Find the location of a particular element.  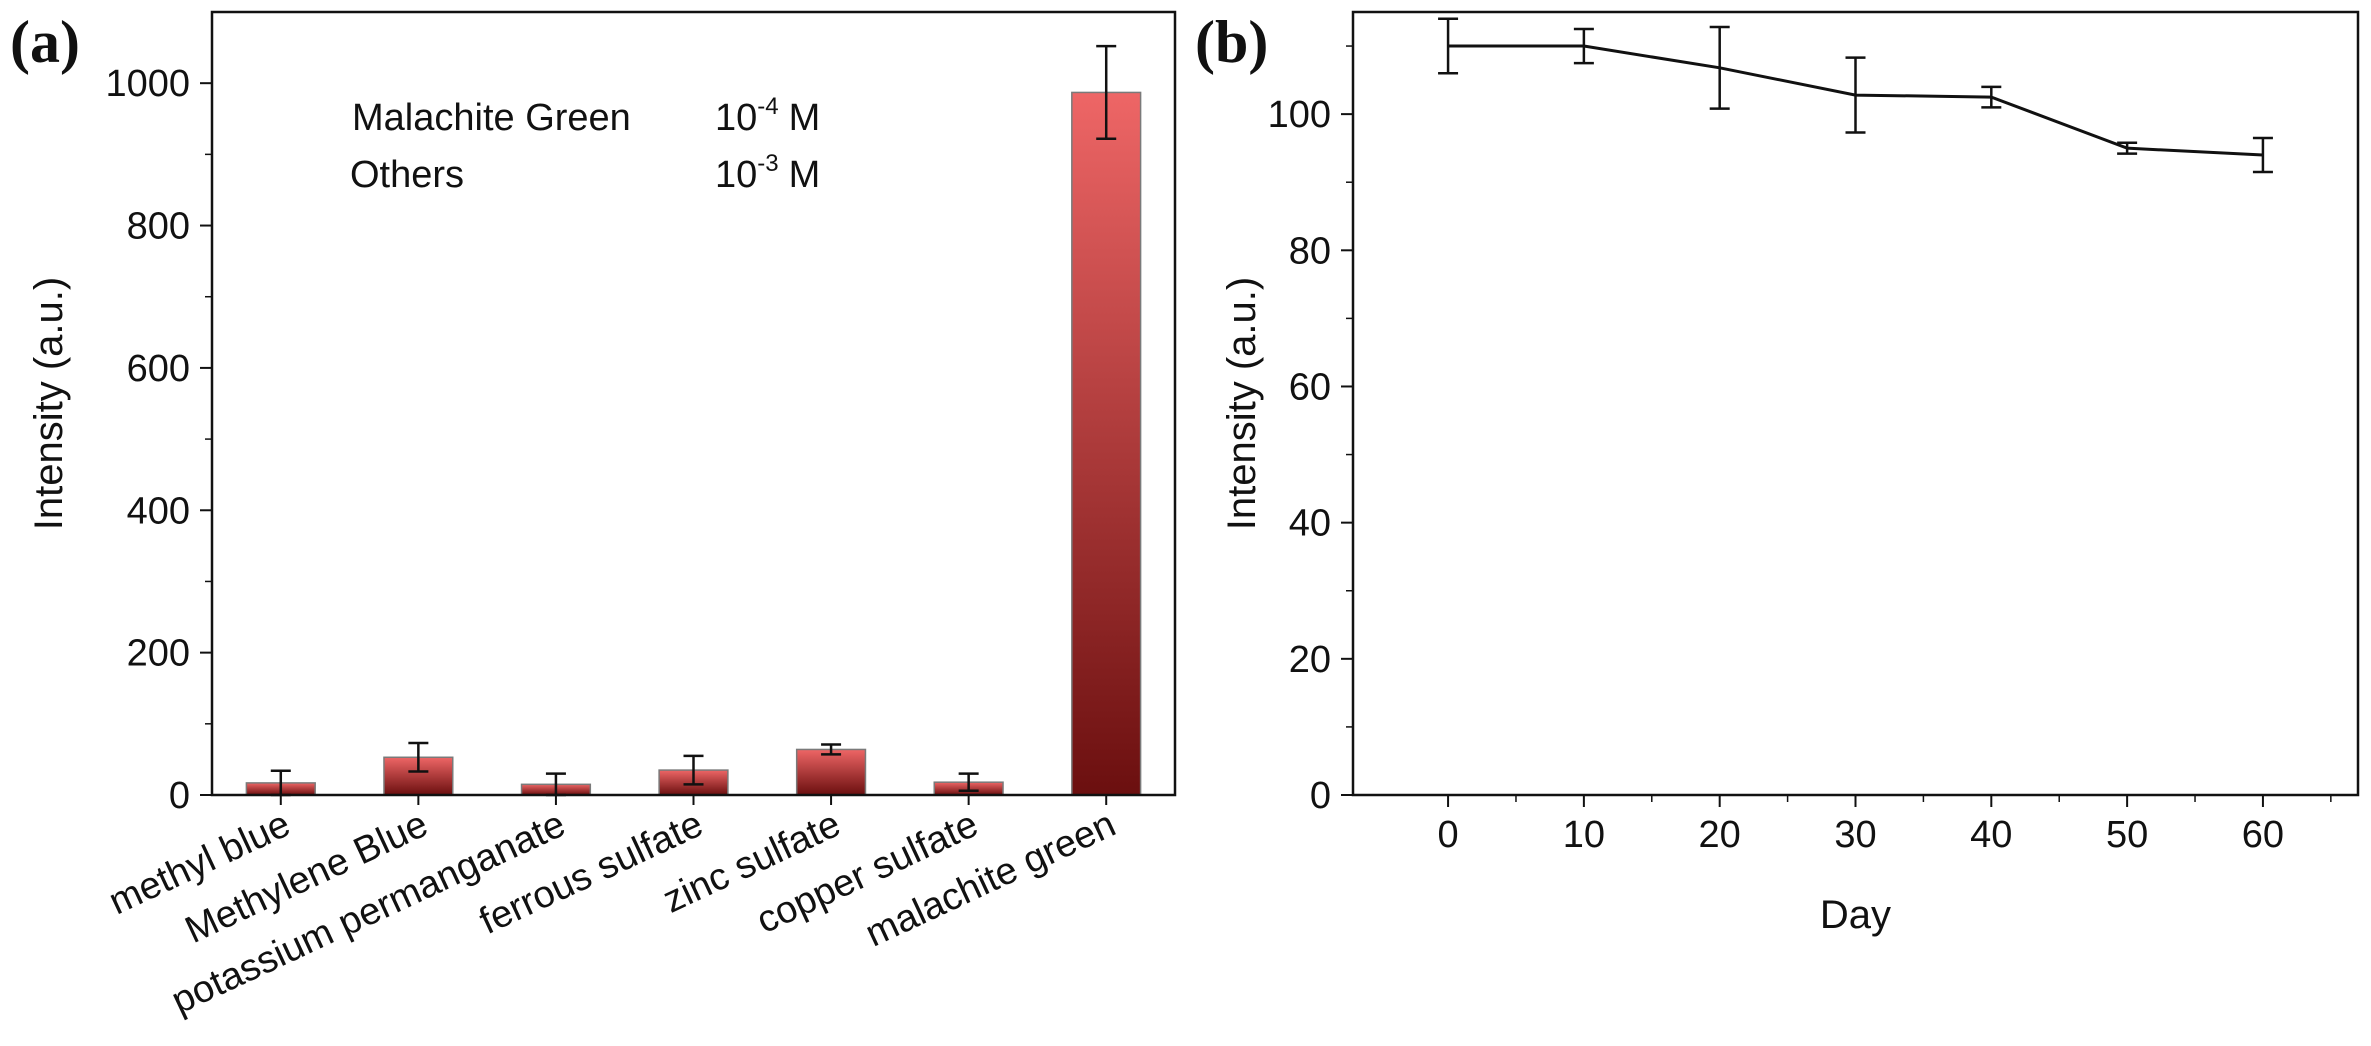

x-axis-ticks: 0 10 20 30 40 50 60 is located at coordinates (1884, 825).